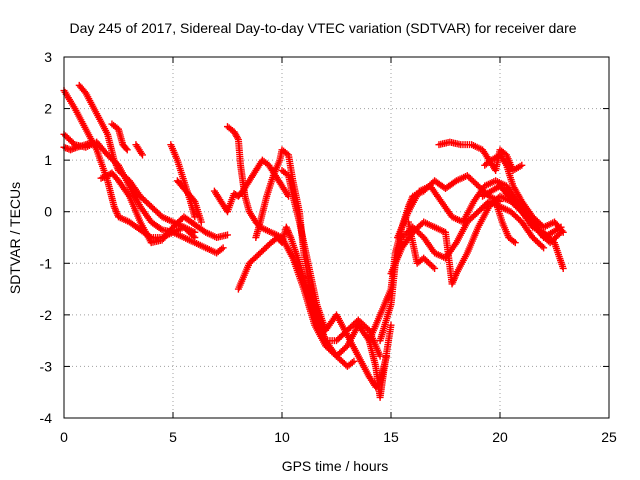 The width and height of the screenshot is (640, 480). What do you see at coordinates (64, 437) in the screenshot?
I see `x-tick-label: 0` at bounding box center [64, 437].